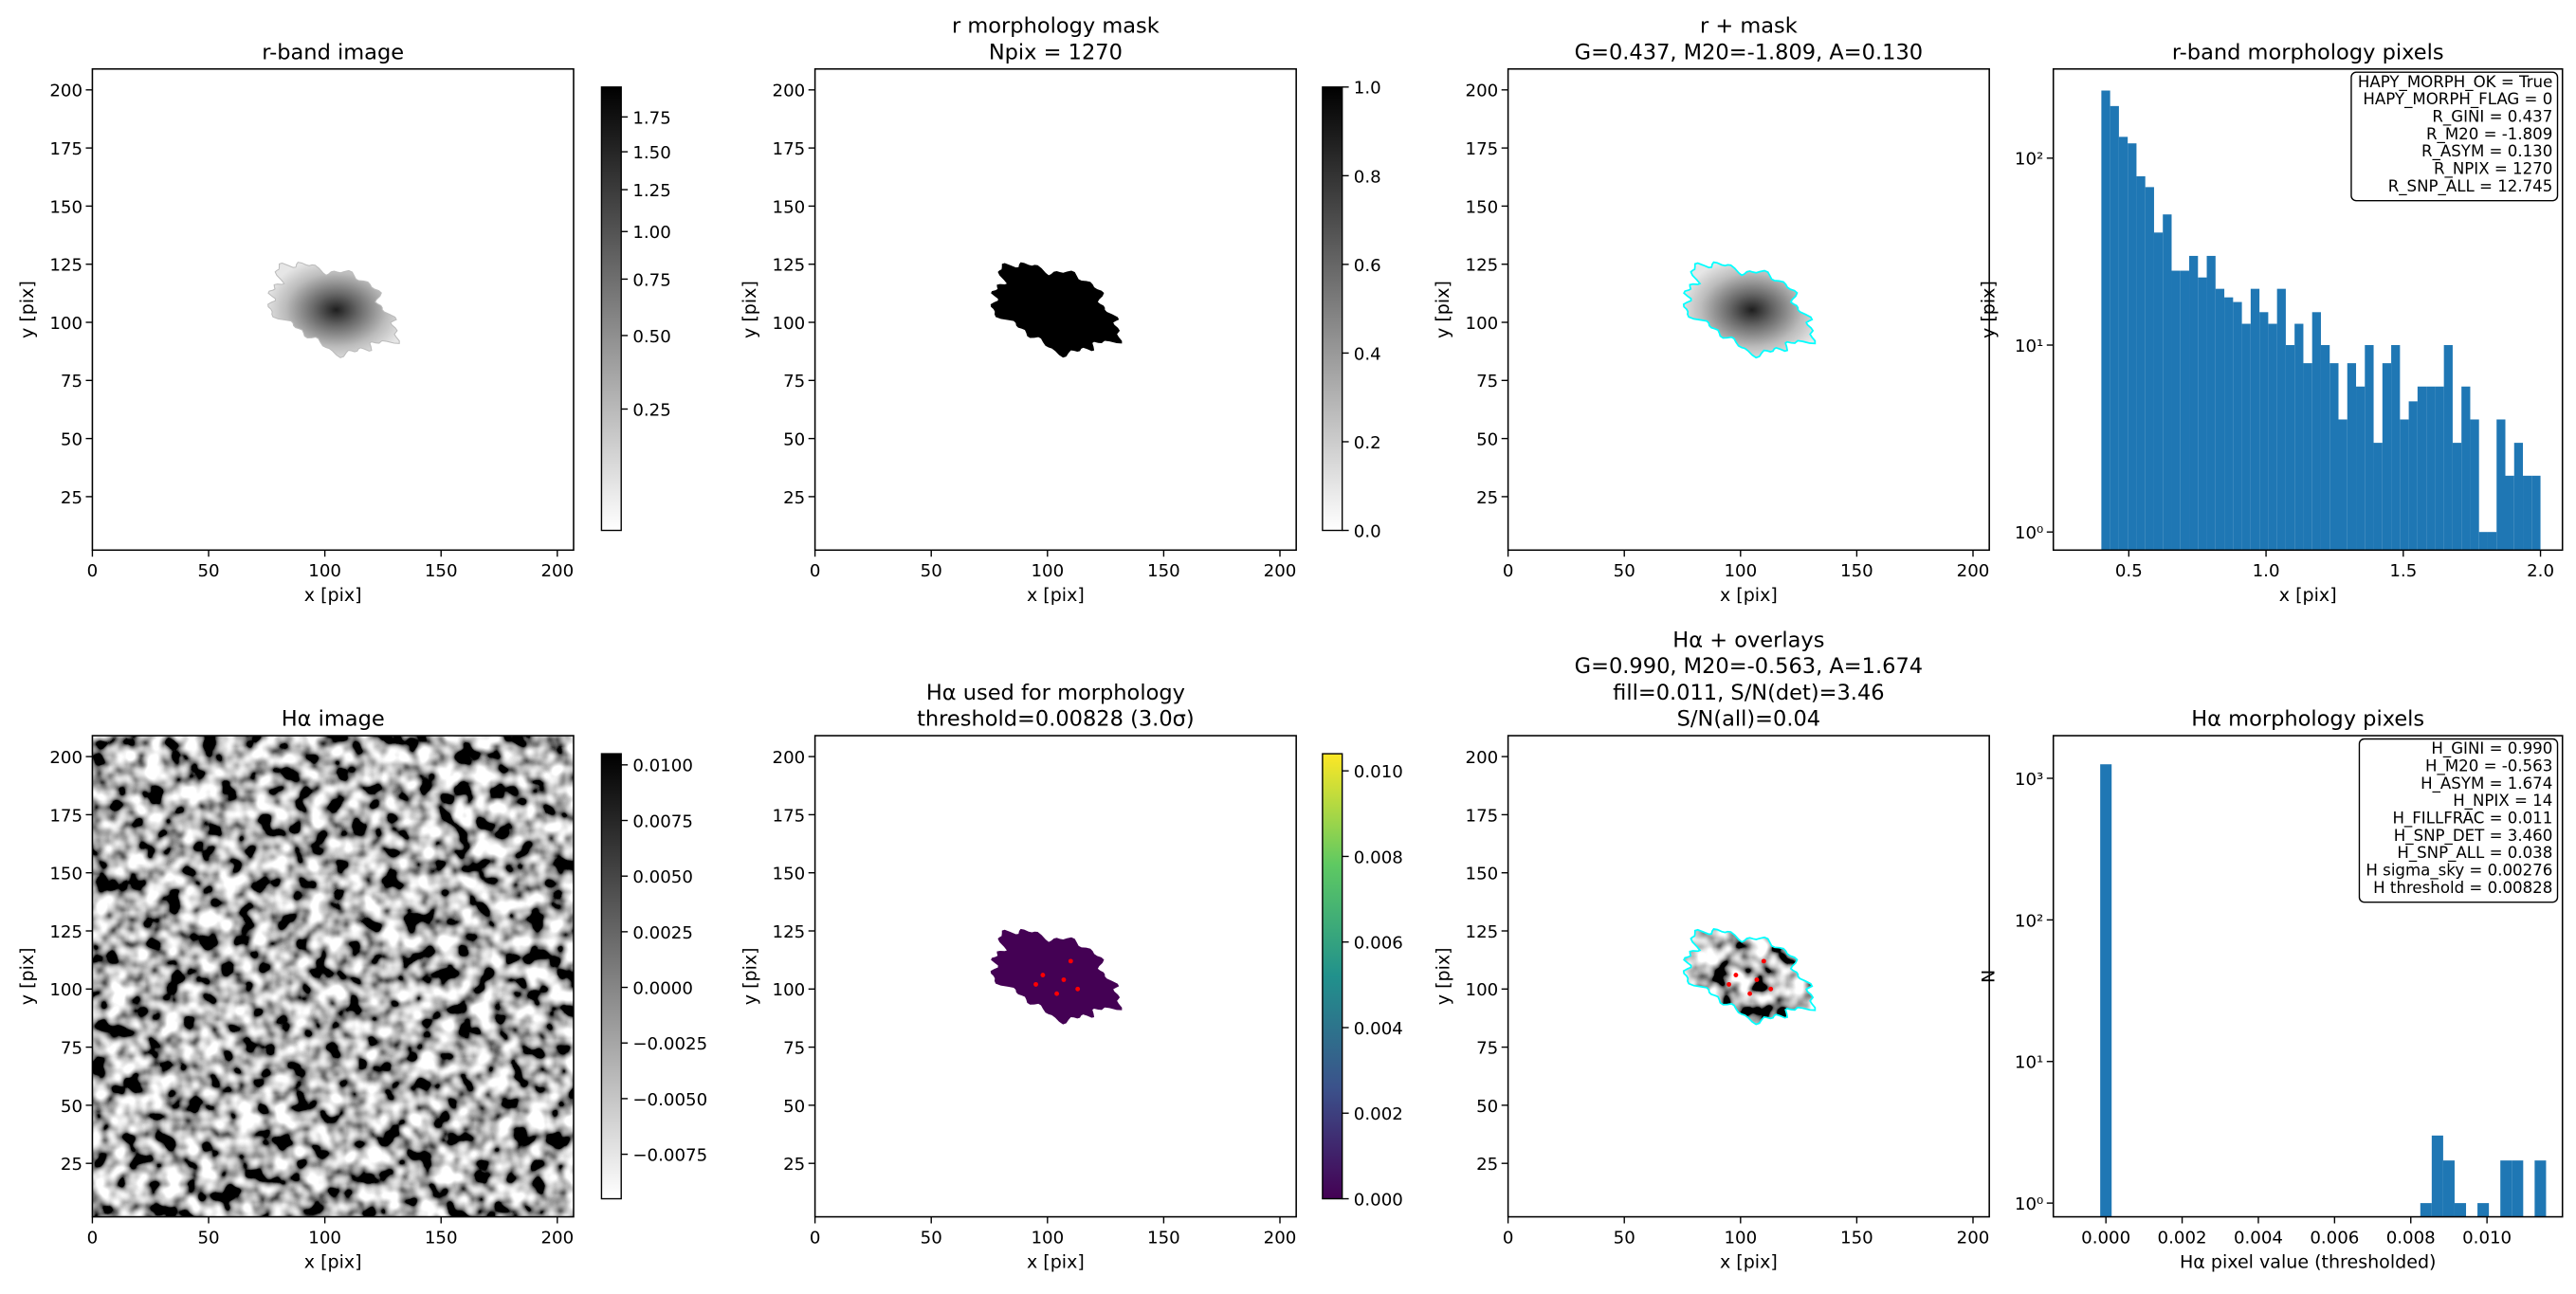  What do you see at coordinates (1367, 354) in the screenshot?
I see `colorbar-tick-label: 0.4` at bounding box center [1367, 354].